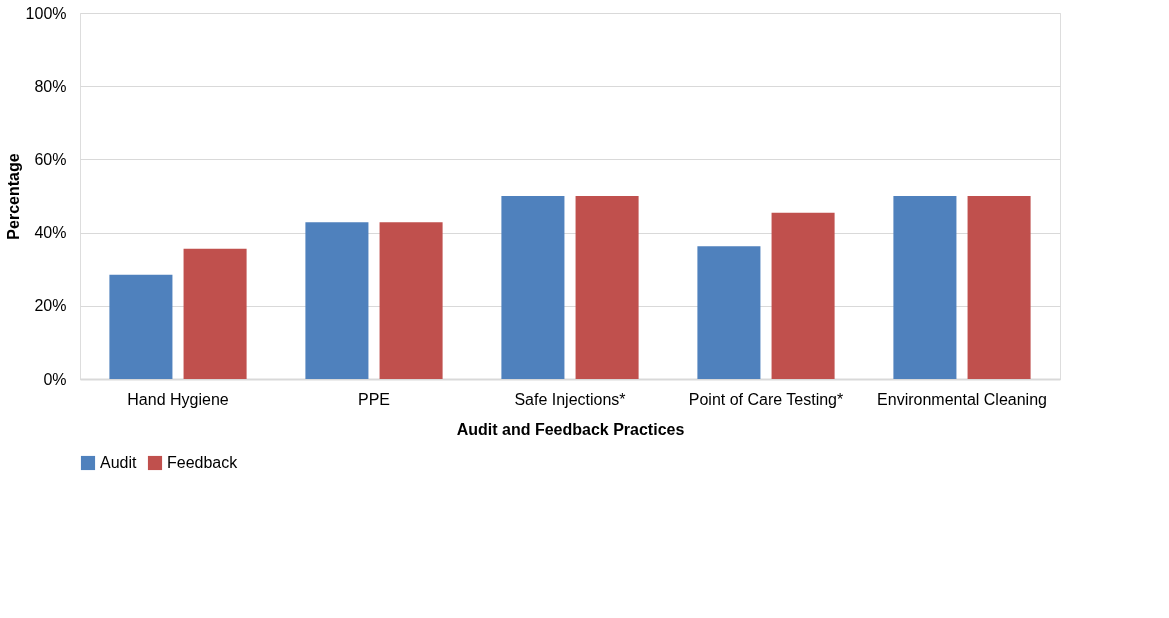 Image resolution: width=1169 pixels, height=618 pixels. Describe the element at coordinates (50, 233) in the screenshot. I see `y-tick-label: 40%` at that location.